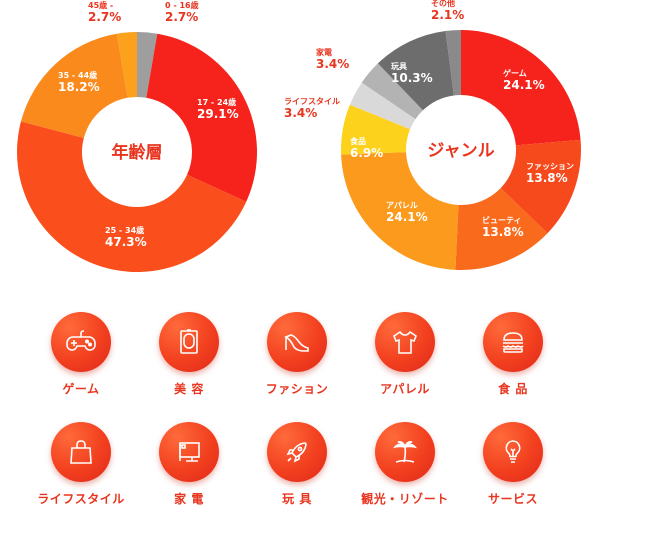 This screenshot has height=533, width=650. What do you see at coordinates (297, 452) in the screenshot?
I see `rocket-icon` at bounding box center [297, 452].